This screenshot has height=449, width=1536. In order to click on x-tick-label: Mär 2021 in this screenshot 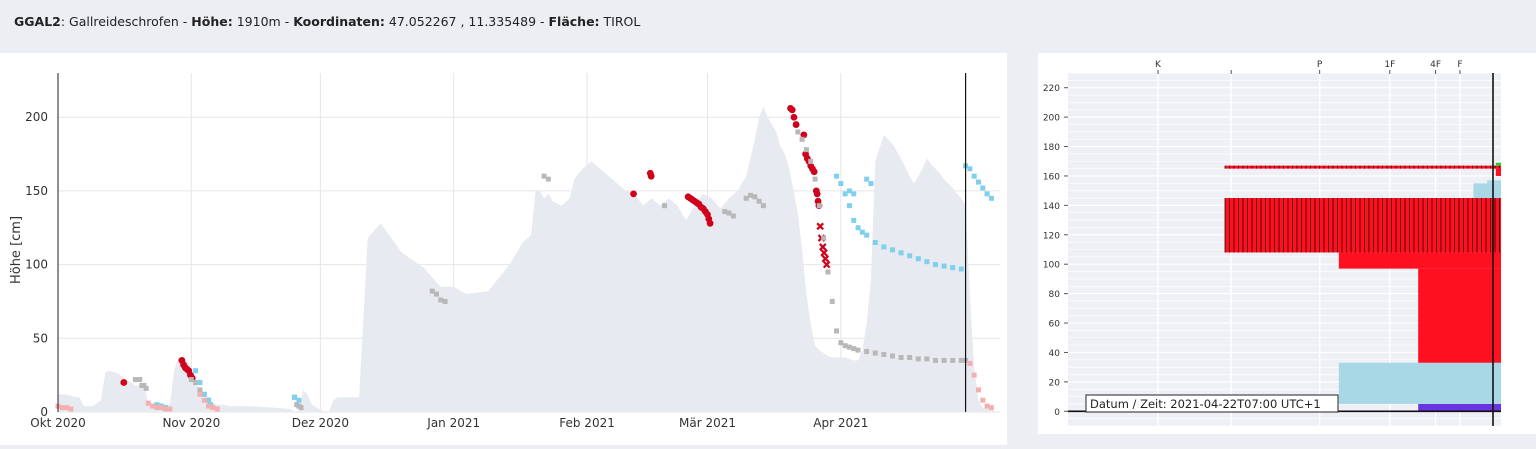, I will do `click(707, 423)`.